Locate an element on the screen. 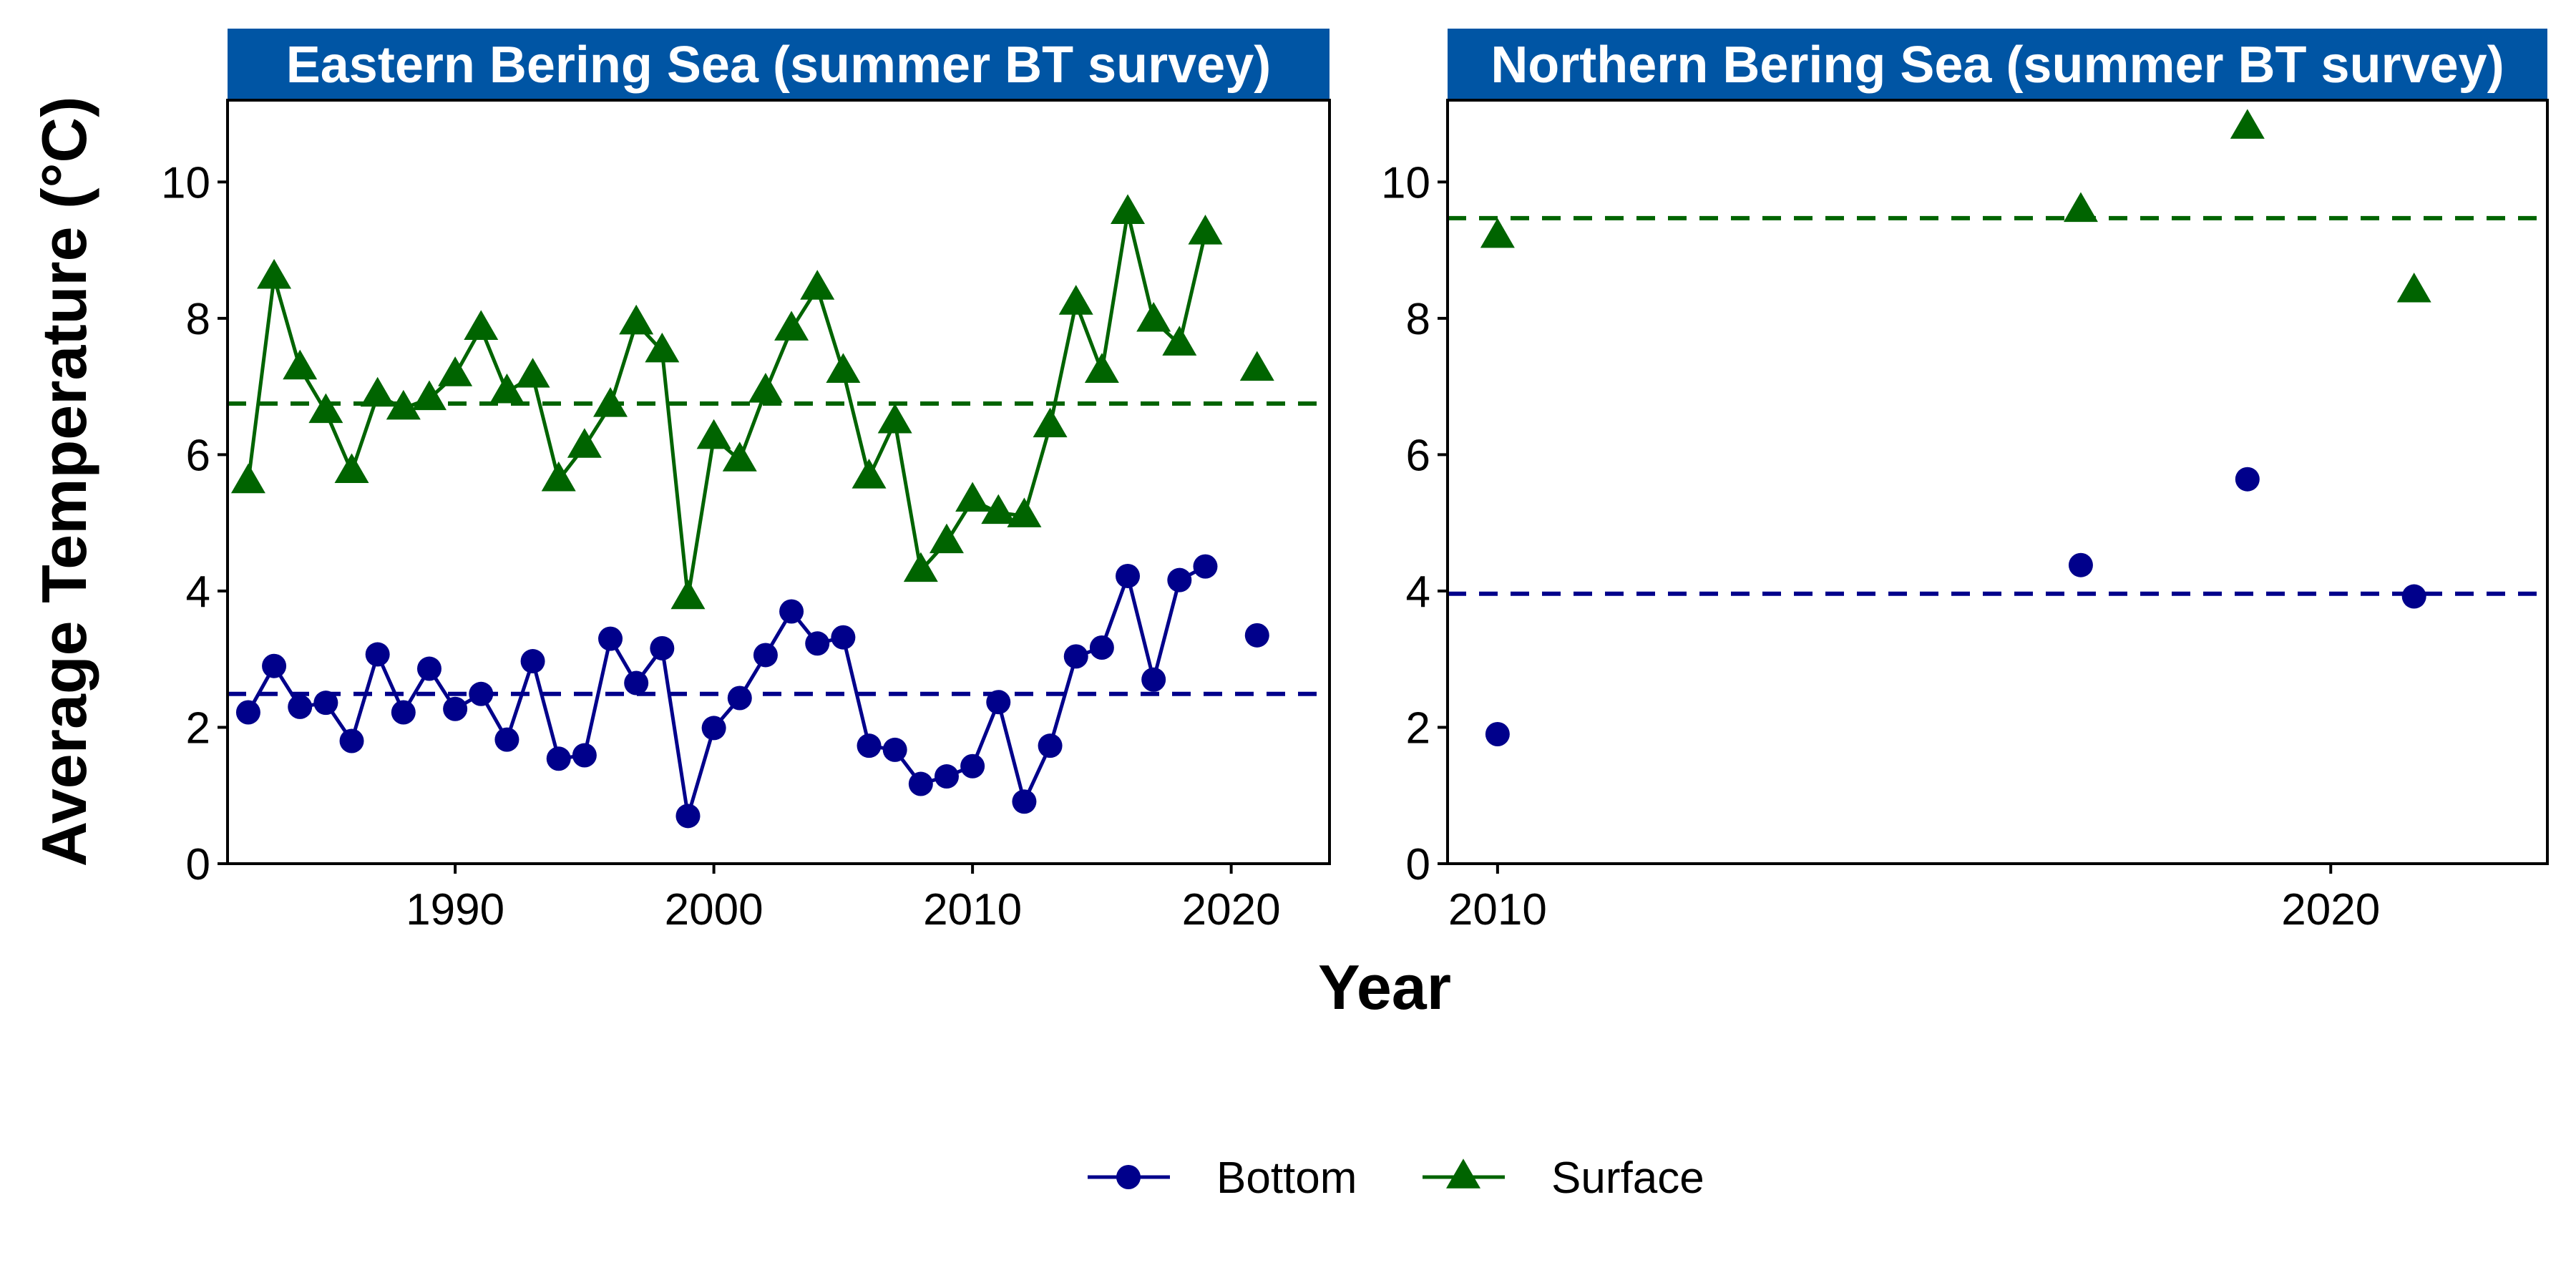  legend-triangle-marker is located at coordinates (1463, 1173).